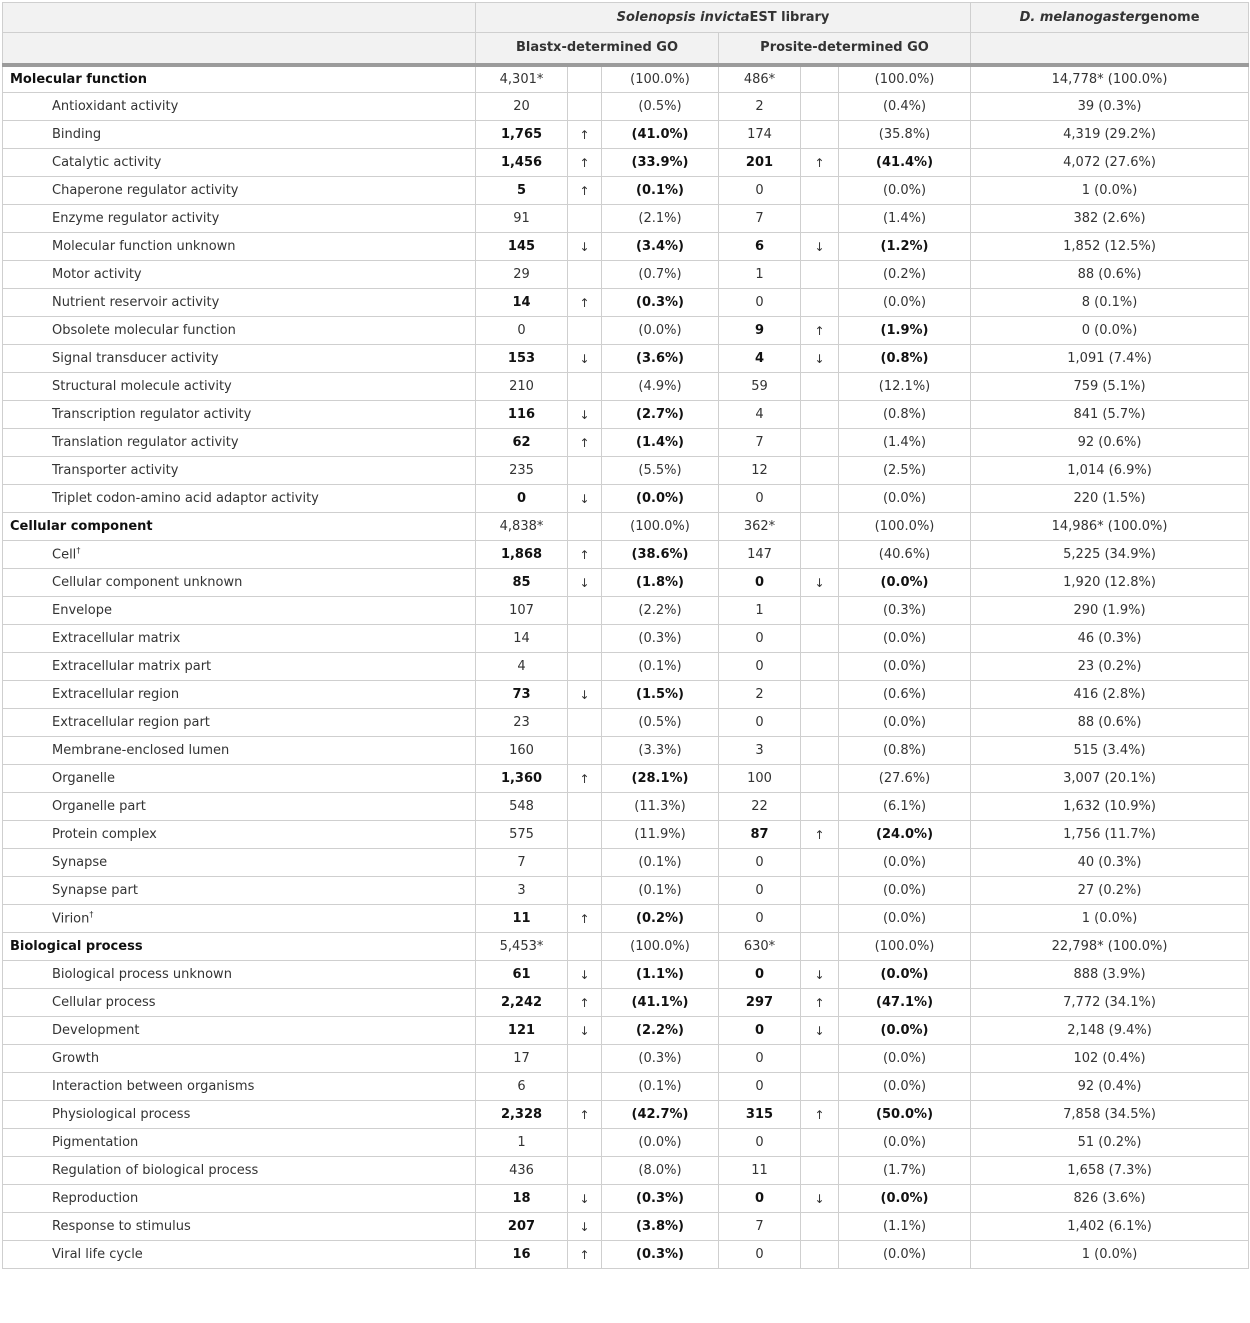 The height and width of the screenshot is (1323, 1250). What do you see at coordinates (1110, 610) in the screenshot?
I see `dmel-genome-value: 290 (1.9%)` at bounding box center [1110, 610].